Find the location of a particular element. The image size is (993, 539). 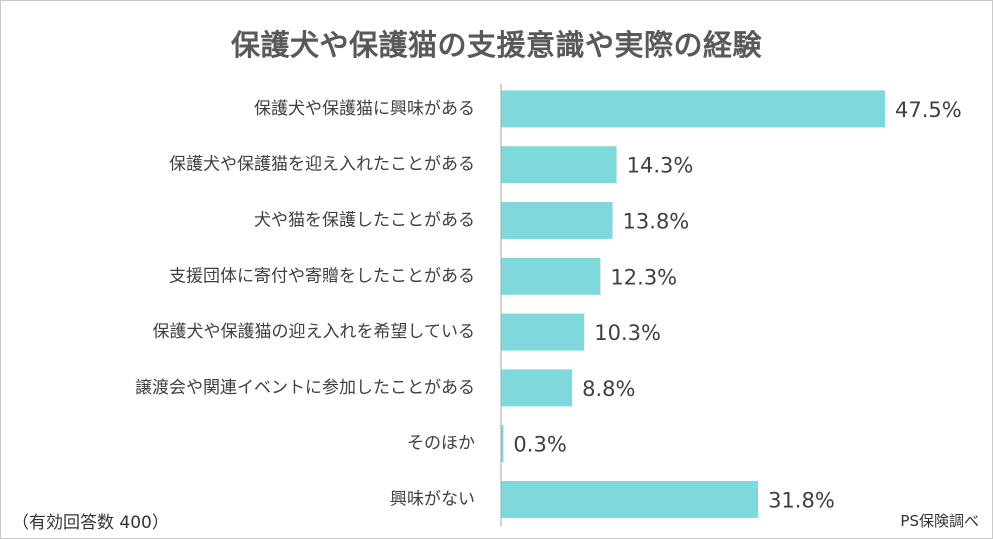

category-label: 支援団体に寄付や寄贈をしたことがある is located at coordinates (322, 276).